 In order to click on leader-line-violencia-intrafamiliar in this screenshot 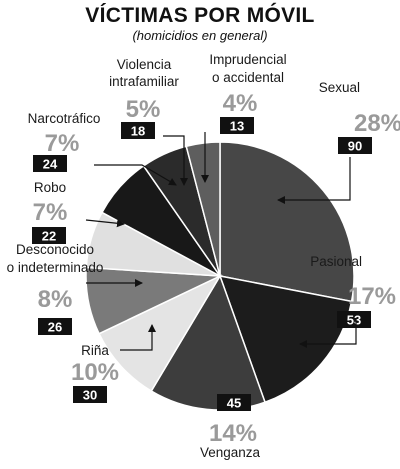, I will do `click(175, 160)`.